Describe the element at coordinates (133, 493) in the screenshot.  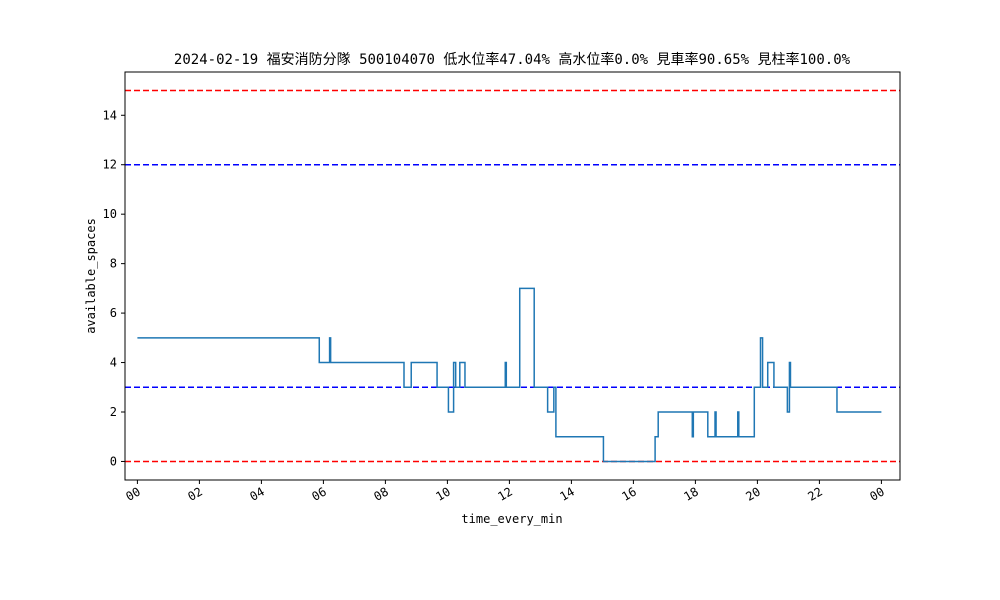
I see `x-tick-label-0: 00` at that location.